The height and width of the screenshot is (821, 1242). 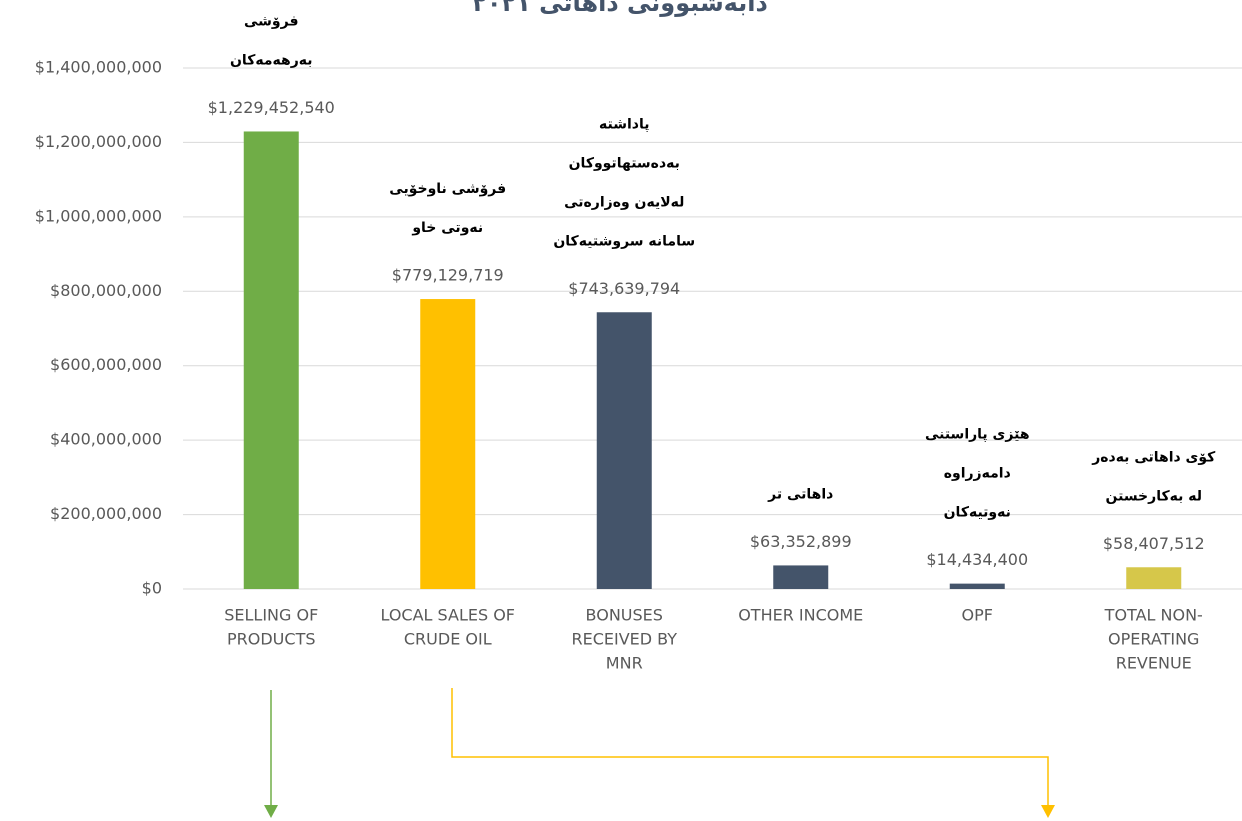 What do you see at coordinates (624, 202) in the screenshot?
I see `annotation: لەلایەن وەزارەتی` at bounding box center [624, 202].